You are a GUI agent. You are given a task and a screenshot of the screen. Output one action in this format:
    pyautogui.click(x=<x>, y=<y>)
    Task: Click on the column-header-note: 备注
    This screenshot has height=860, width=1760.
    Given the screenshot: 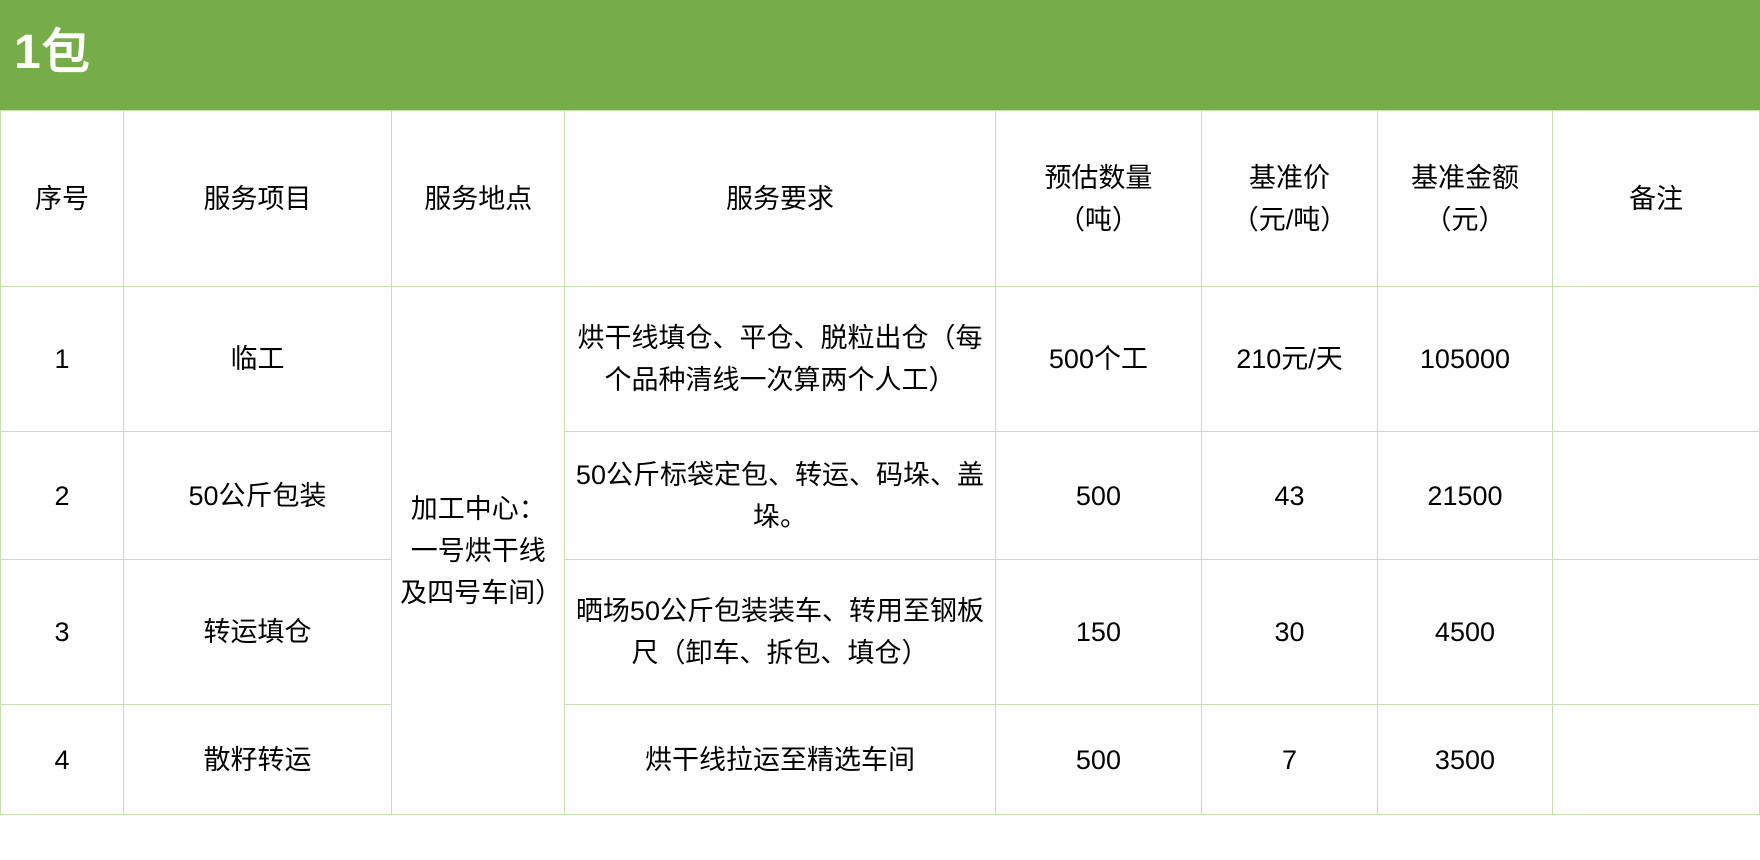 What is the action you would take?
    pyautogui.click(x=1656, y=198)
    